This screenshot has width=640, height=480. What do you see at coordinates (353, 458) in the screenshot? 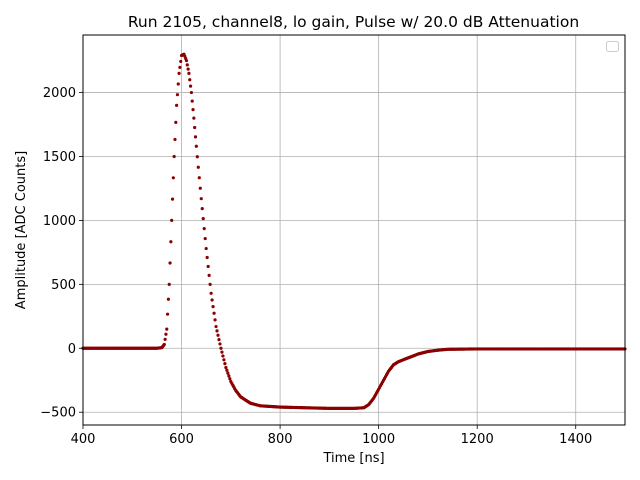
I see `x-axis-label: Time [ns]` at bounding box center [353, 458].